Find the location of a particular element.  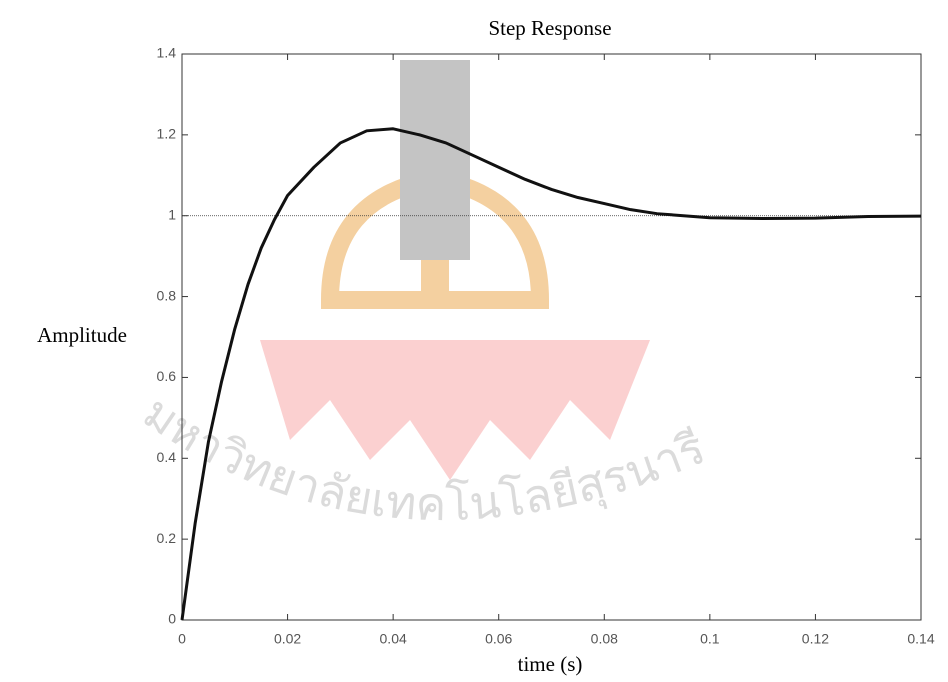

x-tick-label: 0.04 is located at coordinates (393, 639).